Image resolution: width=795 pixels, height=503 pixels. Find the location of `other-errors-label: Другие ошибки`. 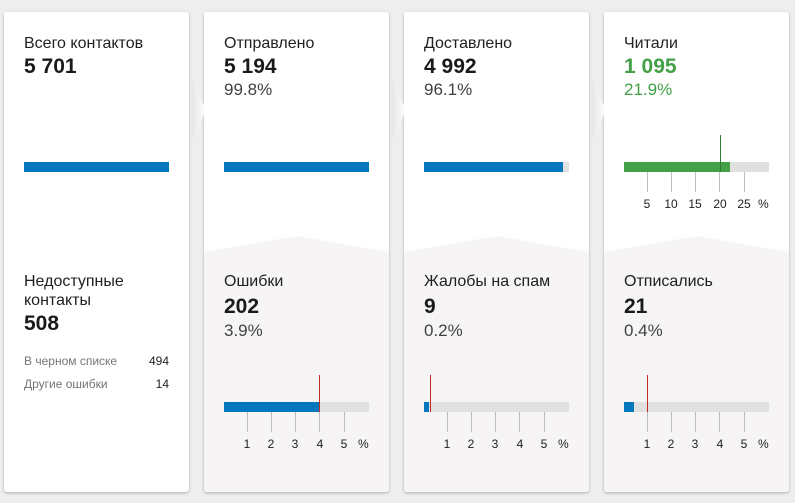

other-errors-label: Другие ошибки is located at coordinates (66, 384).